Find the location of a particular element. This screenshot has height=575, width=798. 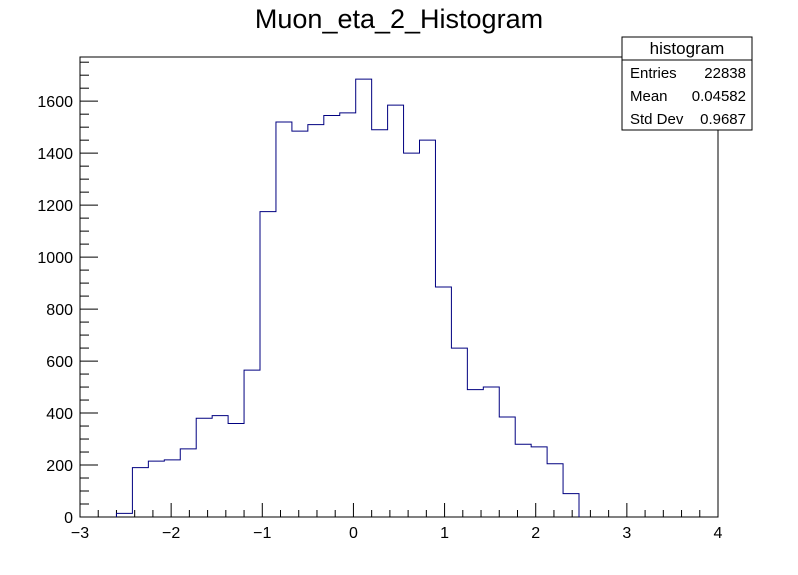

x-tick-label: 0 is located at coordinates (353, 533).